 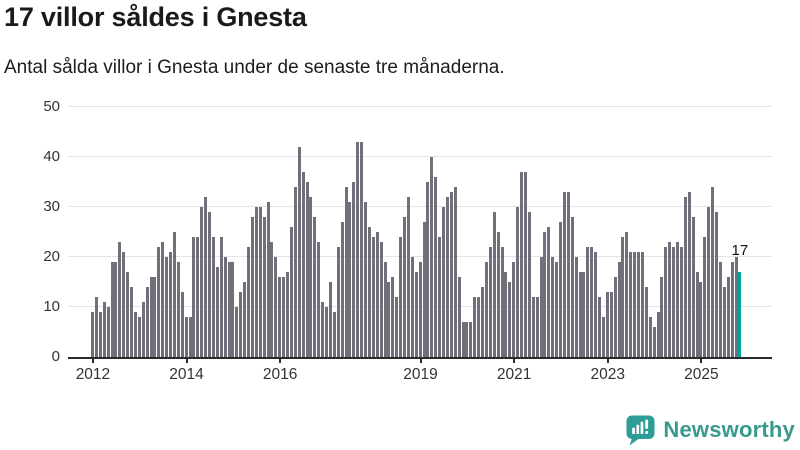 What do you see at coordinates (607, 374) in the screenshot?
I see `x-axis-label-2023: 2023` at bounding box center [607, 374].